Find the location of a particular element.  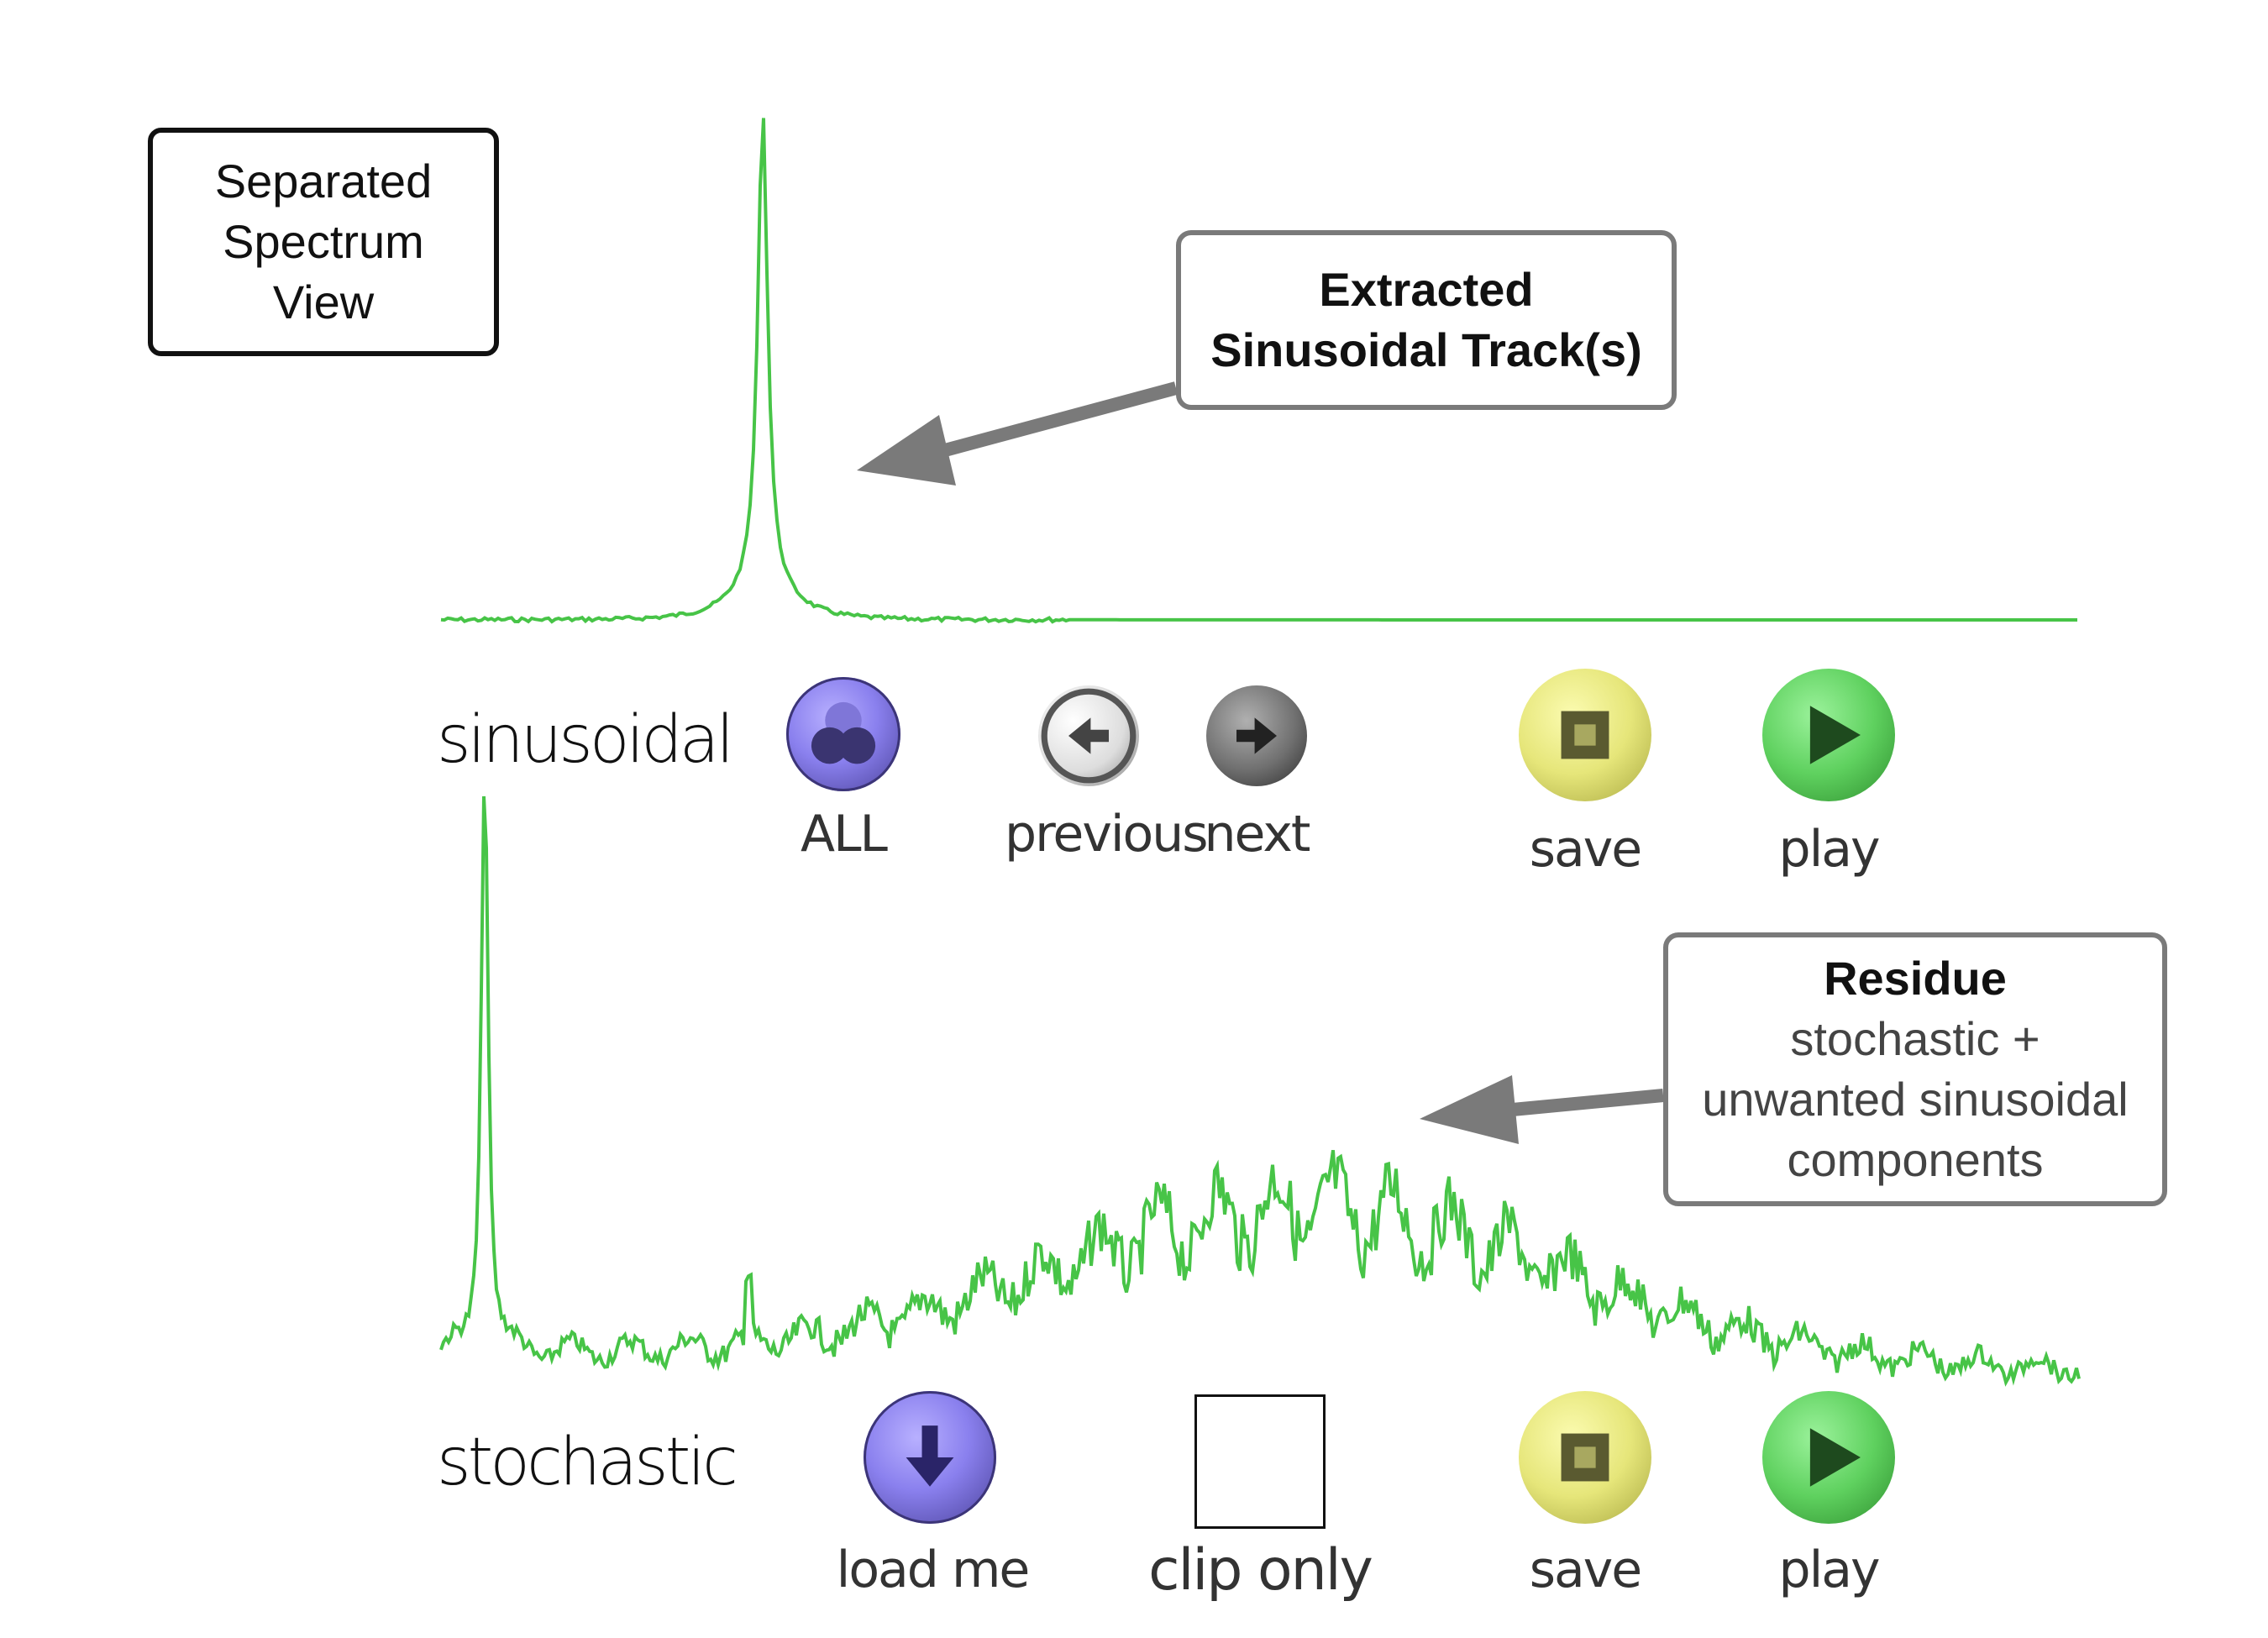

stochastic-save-label: save is located at coordinates (1585, 1570).